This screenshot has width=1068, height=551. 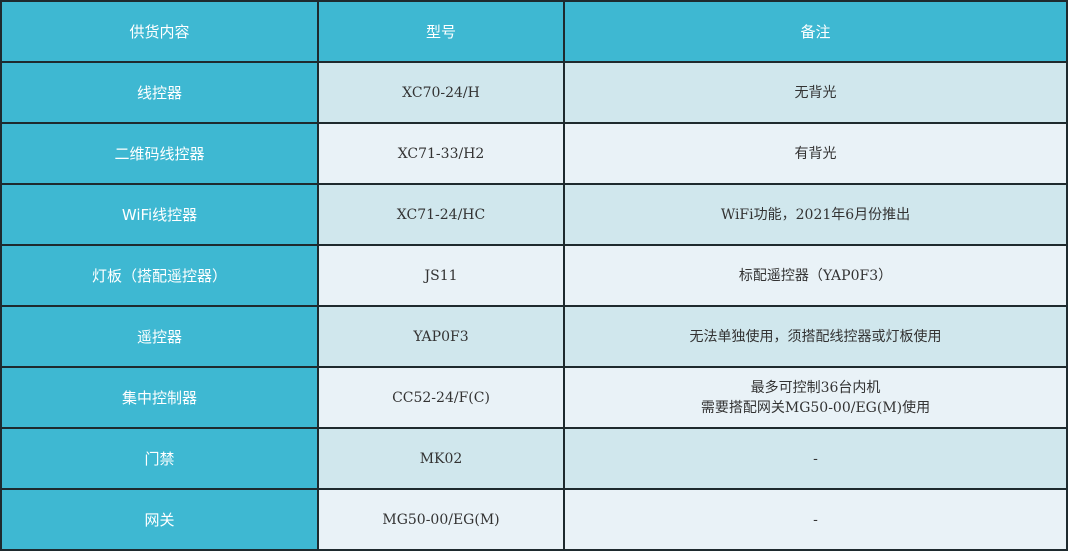 I want to click on table-row: 网关 MG50-00/EG(M) -, so click(x=534, y=519).